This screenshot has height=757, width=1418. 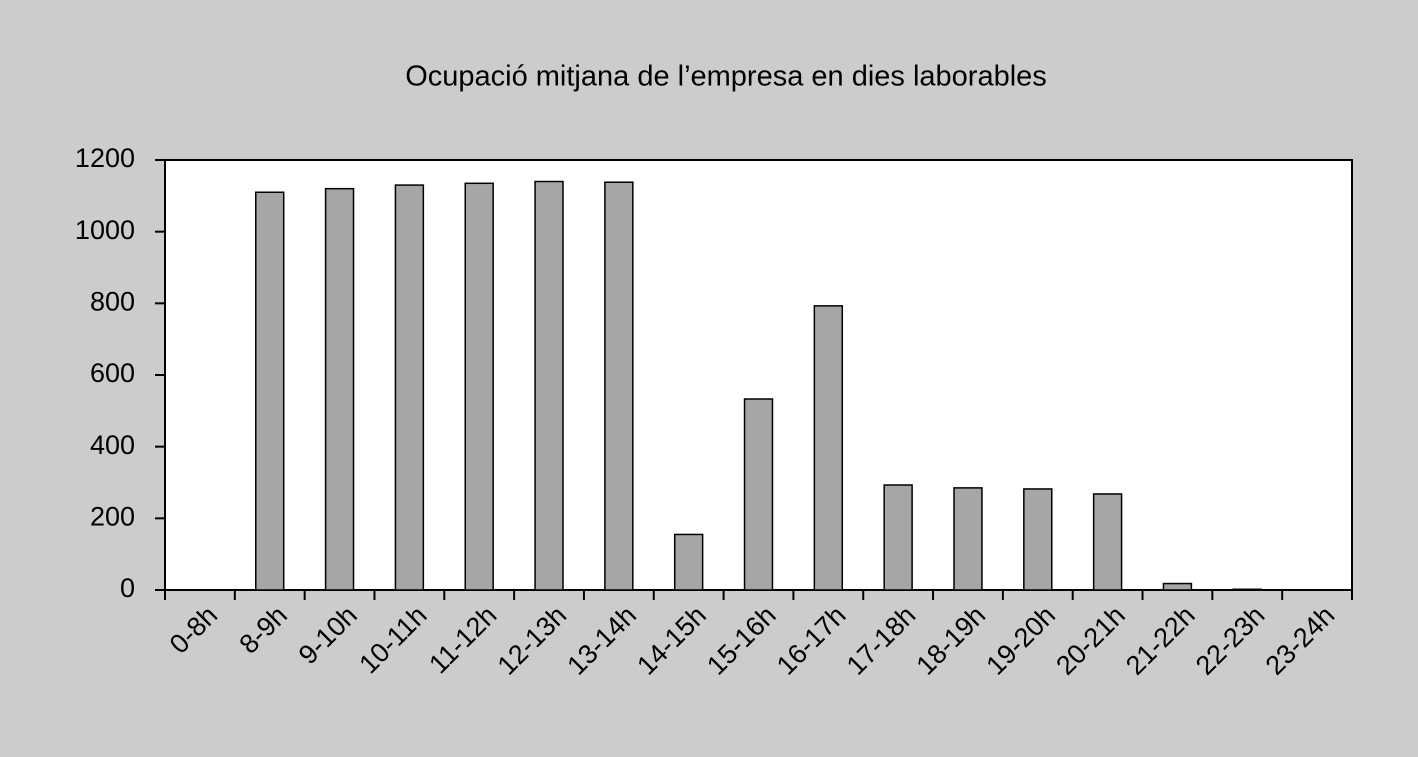 What do you see at coordinates (105, 230) in the screenshot?
I see `y-tick-label: 1000` at bounding box center [105, 230].